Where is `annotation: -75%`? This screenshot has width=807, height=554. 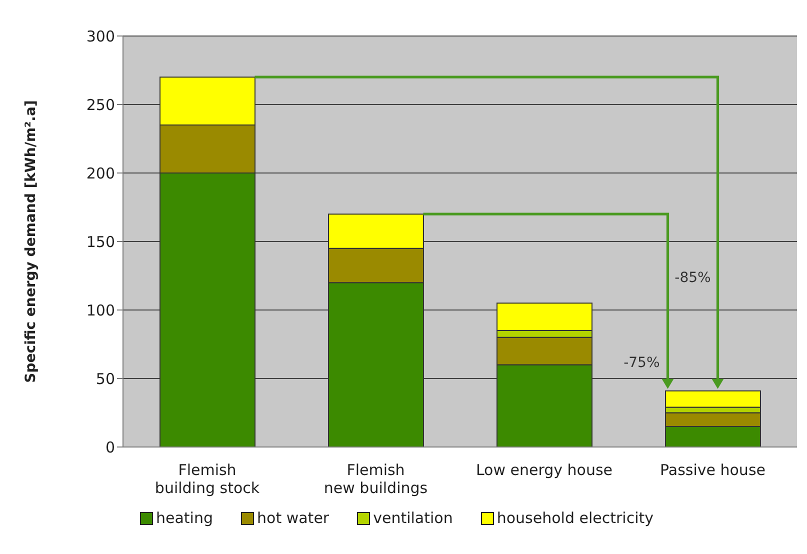
annotation: -75% is located at coordinates (642, 363).